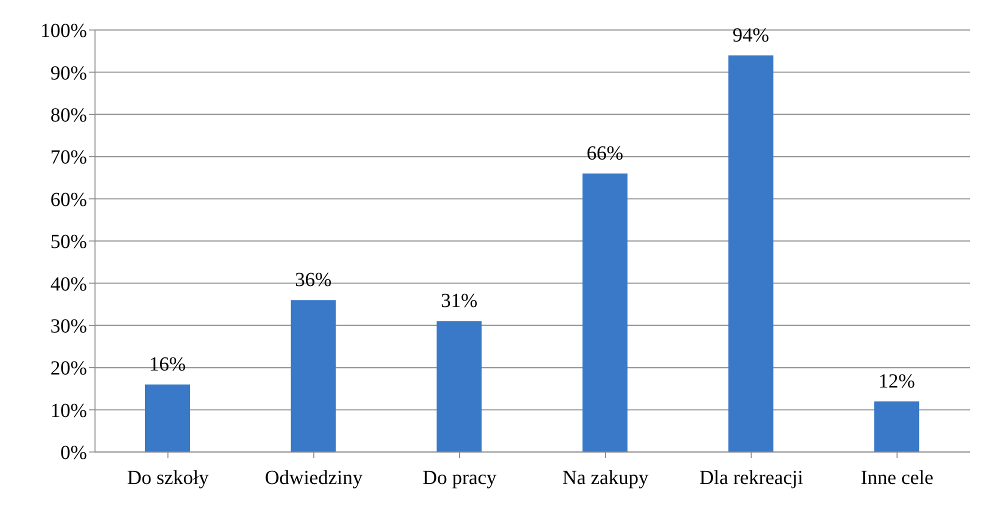 The image size is (986, 510). Describe the element at coordinates (605, 153) in the screenshot. I see `data-label: 66%` at that location.